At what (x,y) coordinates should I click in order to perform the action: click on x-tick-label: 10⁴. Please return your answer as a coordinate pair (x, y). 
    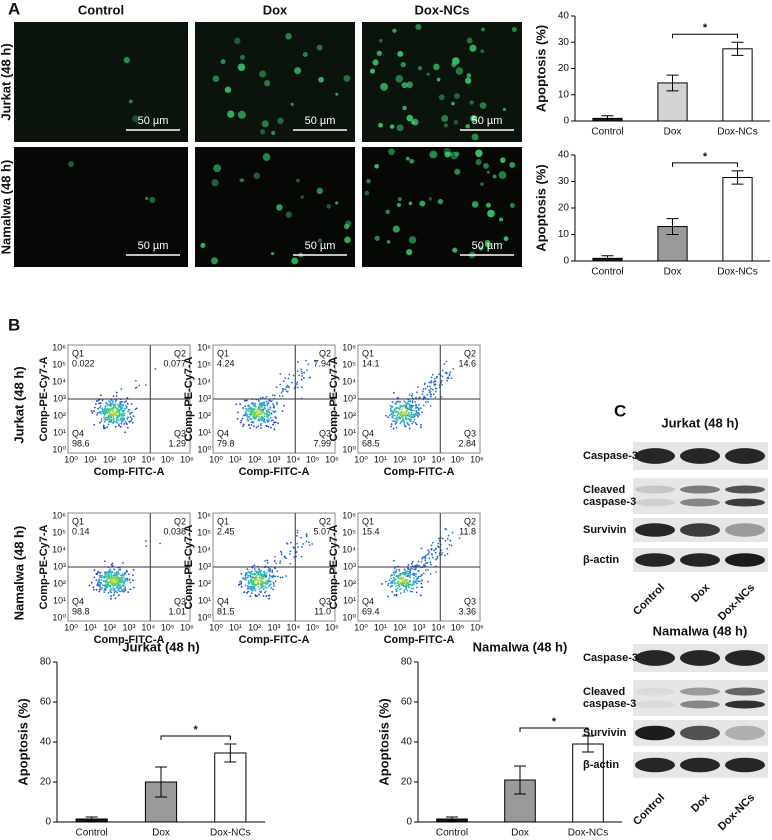
    Looking at the image, I should click on (293, 627).